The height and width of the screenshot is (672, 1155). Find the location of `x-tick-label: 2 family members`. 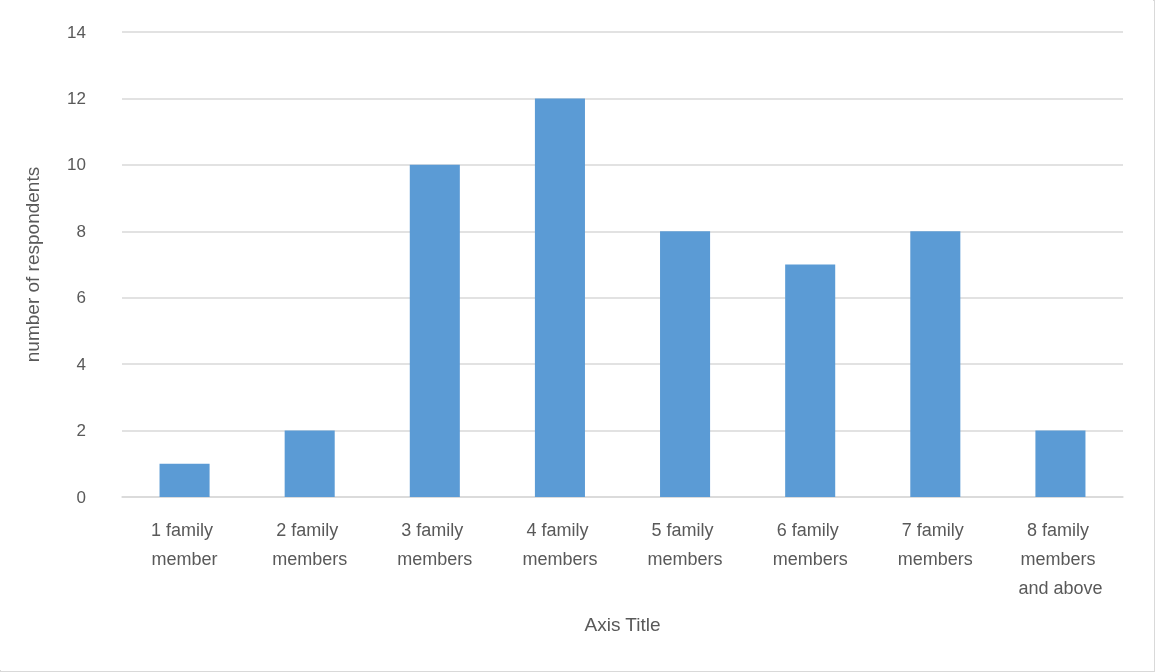

x-tick-label: 2 family members is located at coordinates (310, 544).